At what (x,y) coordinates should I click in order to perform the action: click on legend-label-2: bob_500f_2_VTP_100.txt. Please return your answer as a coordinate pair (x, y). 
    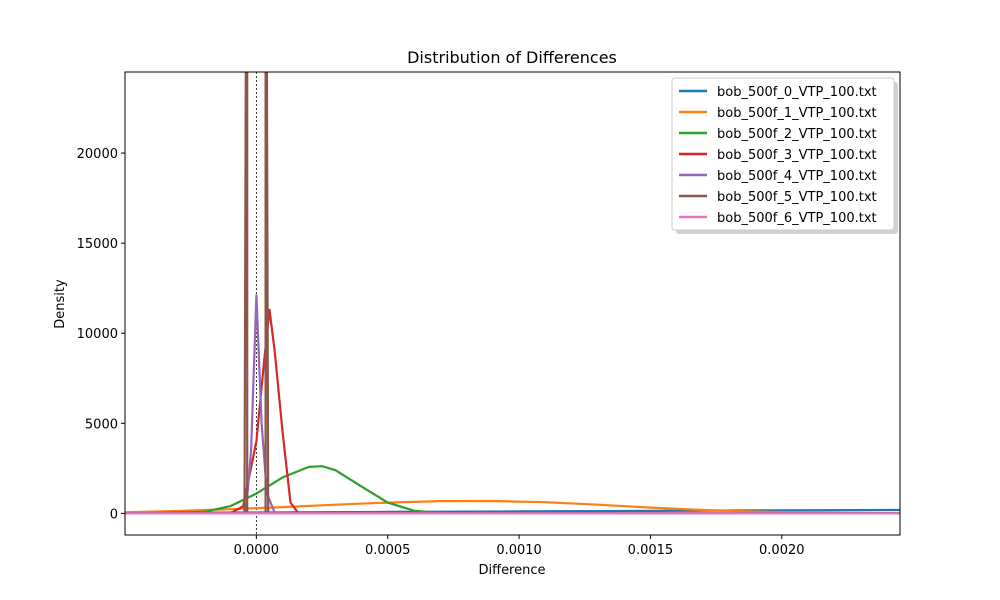
    Looking at the image, I should click on (797, 134).